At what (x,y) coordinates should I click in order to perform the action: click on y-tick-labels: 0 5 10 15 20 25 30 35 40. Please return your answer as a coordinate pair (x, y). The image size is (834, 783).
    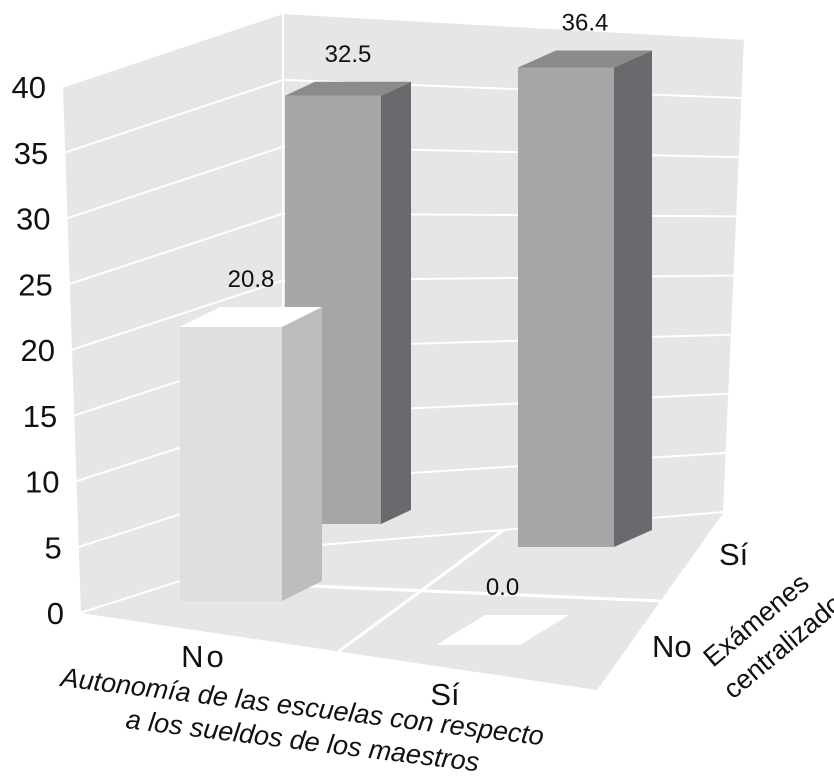
    Looking at the image, I should click on (38, 350).